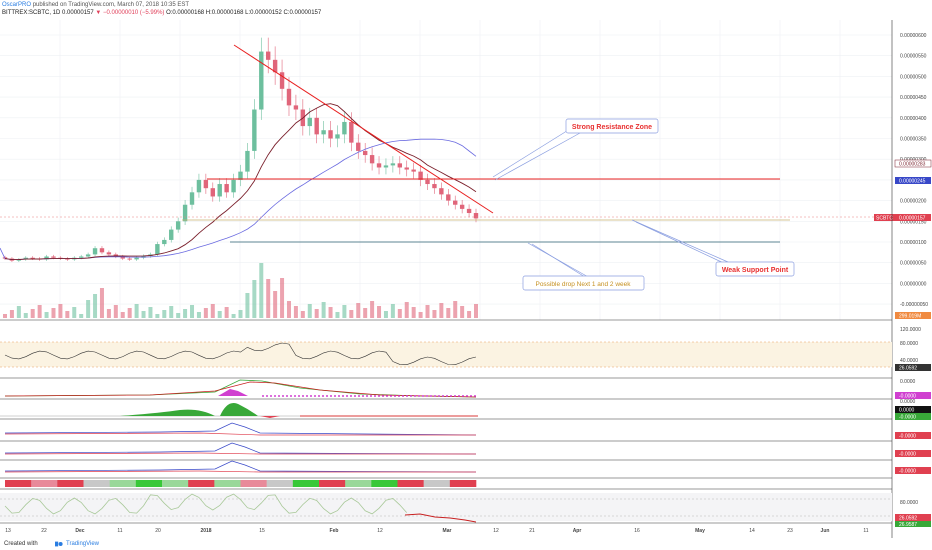 Image resolution: width=932 pixels, height=550 pixels. Describe the element at coordinates (637, 531) in the screenshot. I see `time-axis-label: 16` at that location.